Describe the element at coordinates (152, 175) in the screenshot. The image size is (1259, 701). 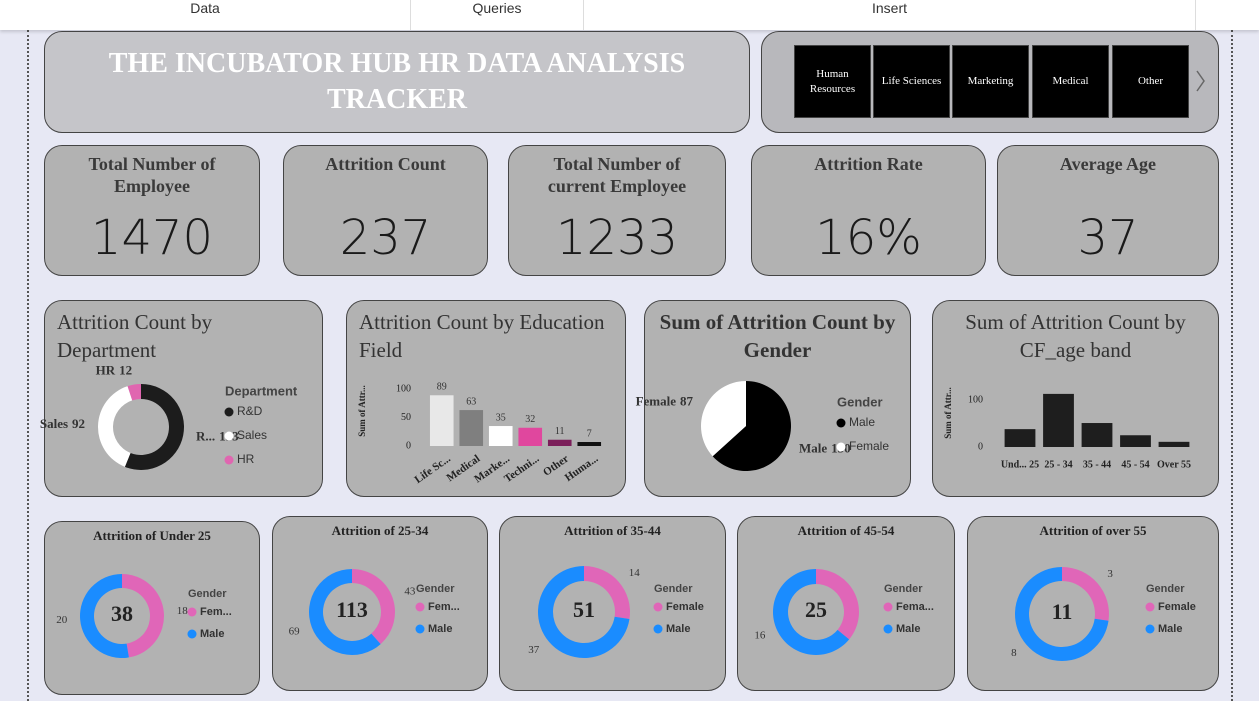
I see `kpi-label: Total Number of Employee` at that location.